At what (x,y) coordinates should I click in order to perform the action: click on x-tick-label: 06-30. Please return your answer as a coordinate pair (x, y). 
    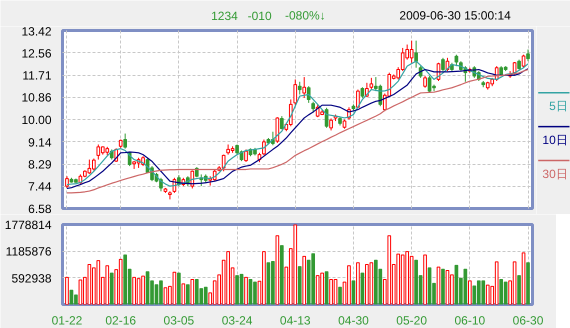
    Looking at the image, I should click on (528, 321).